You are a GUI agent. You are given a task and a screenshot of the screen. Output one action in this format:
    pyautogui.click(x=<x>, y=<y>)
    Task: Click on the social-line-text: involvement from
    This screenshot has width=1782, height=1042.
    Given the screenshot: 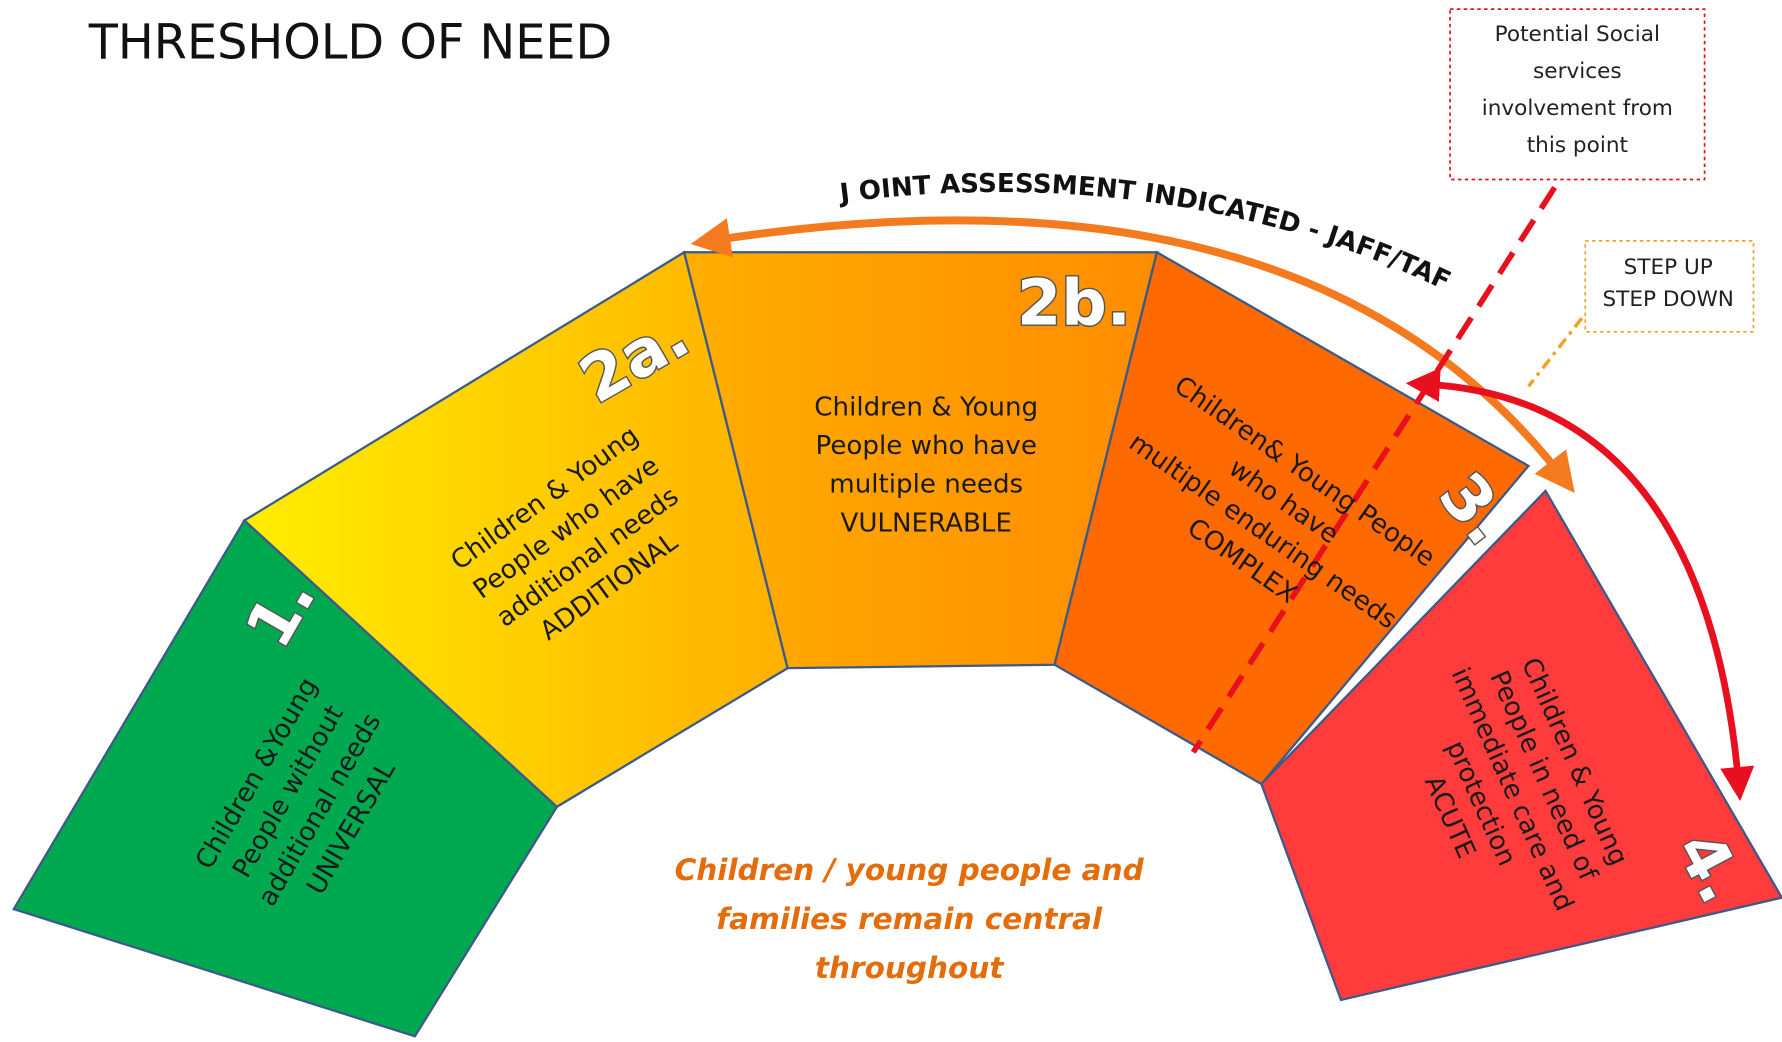 What is the action you would take?
    pyautogui.click(x=1577, y=108)
    